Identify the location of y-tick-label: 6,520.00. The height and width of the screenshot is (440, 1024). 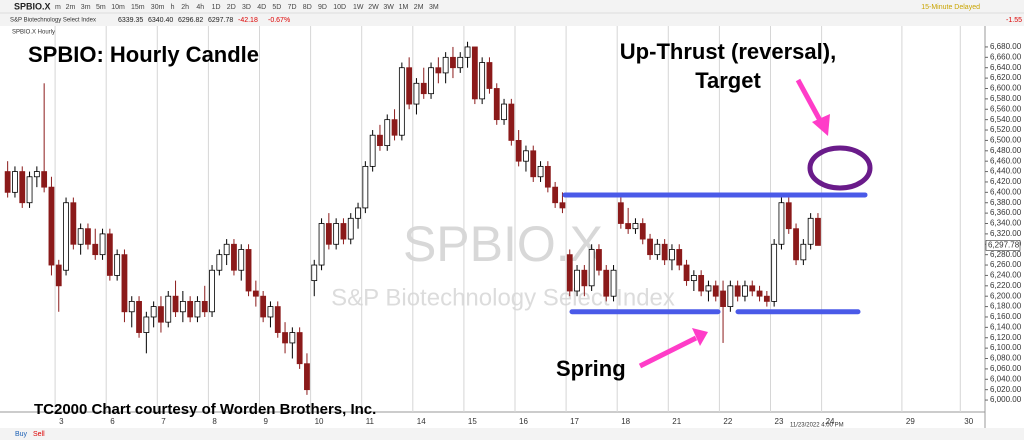
(1006, 129).